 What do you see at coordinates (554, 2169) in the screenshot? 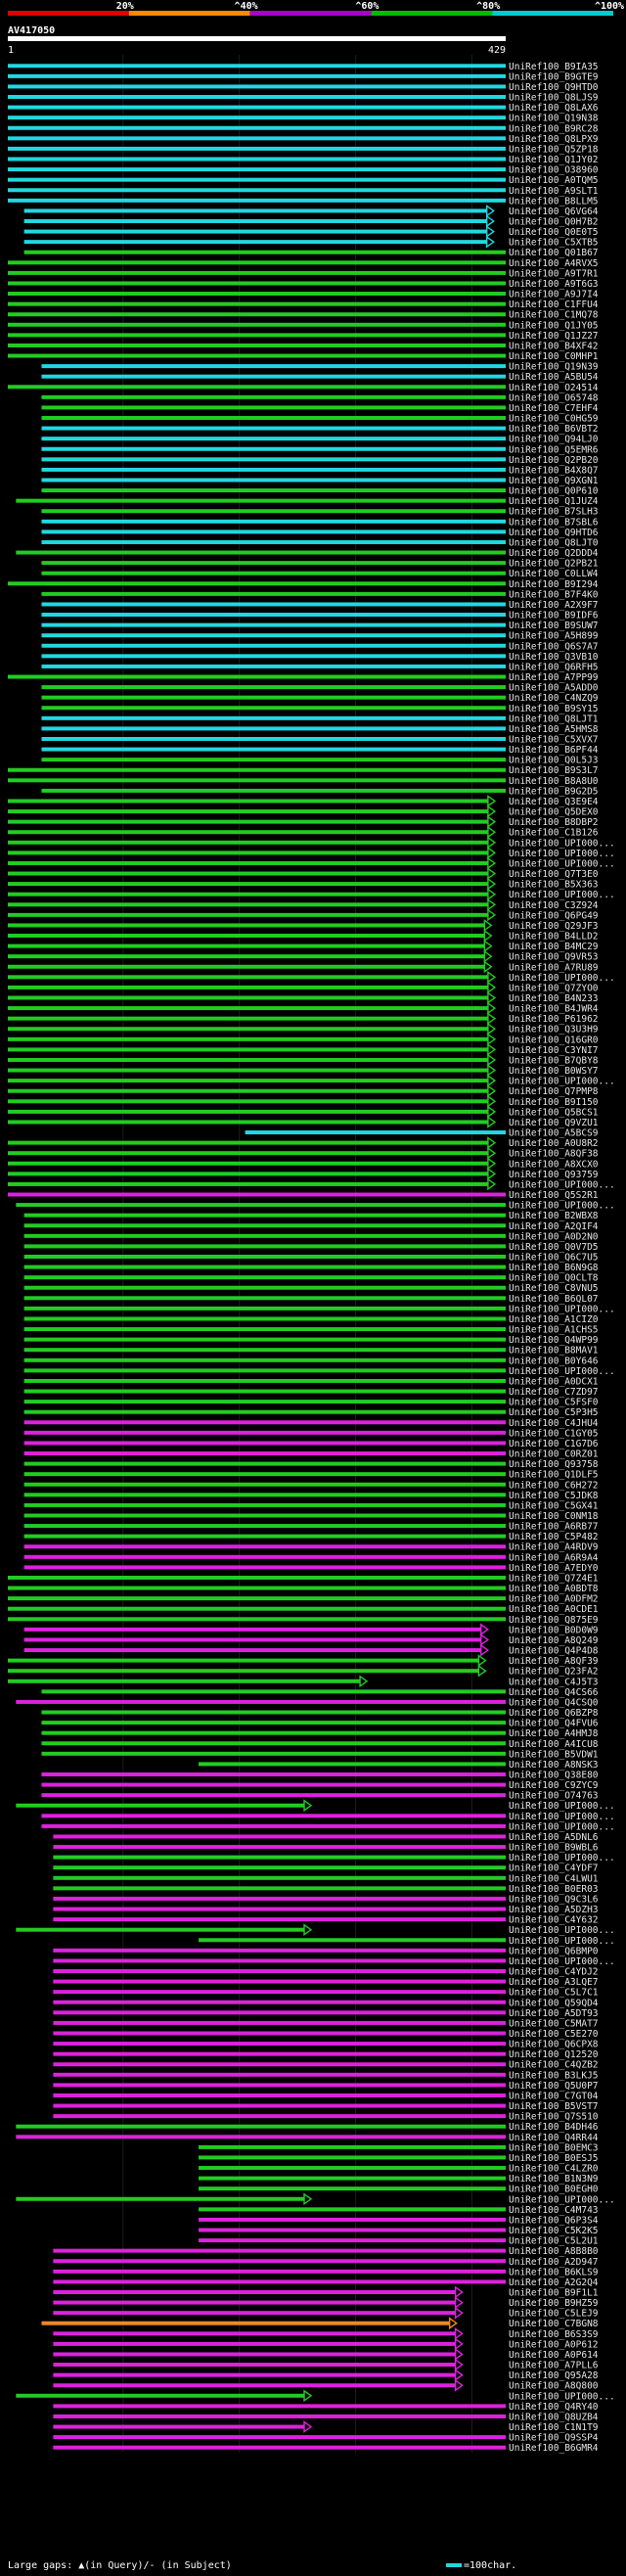
I see `hit-label: UniRef100_C4LZR0` at bounding box center [554, 2169].